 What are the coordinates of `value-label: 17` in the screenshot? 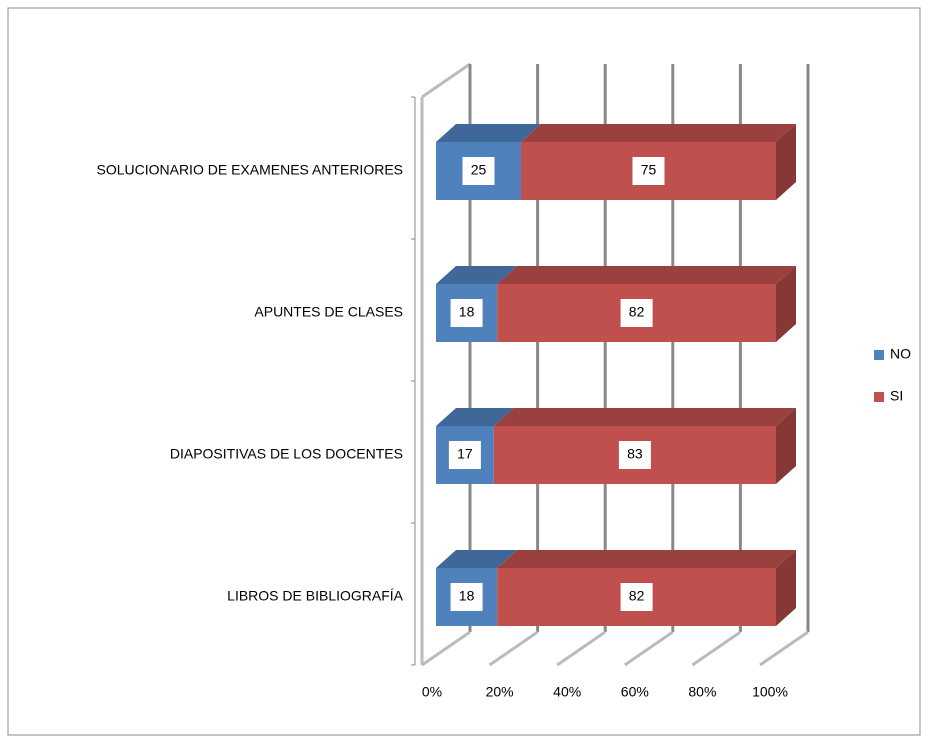 It's located at (465, 454).